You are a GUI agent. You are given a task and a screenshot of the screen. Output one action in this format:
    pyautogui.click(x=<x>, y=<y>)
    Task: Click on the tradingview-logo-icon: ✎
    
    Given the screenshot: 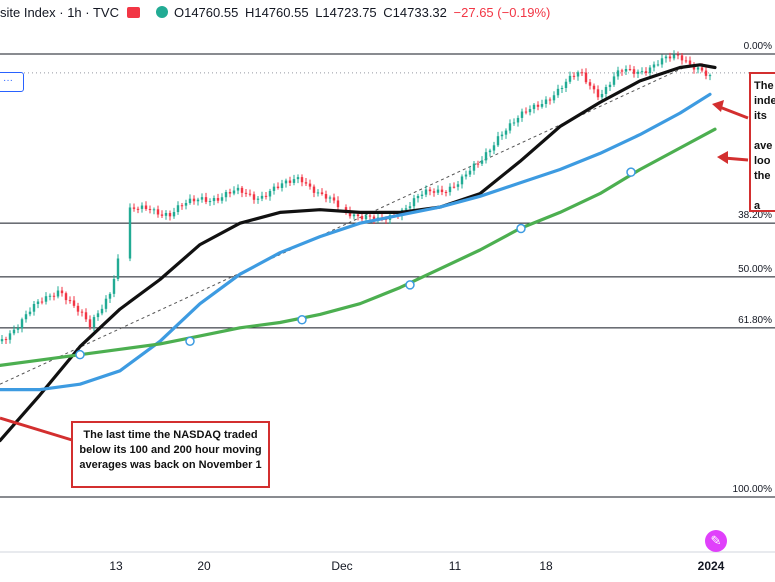 What is the action you would take?
    pyautogui.click(x=716, y=541)
    